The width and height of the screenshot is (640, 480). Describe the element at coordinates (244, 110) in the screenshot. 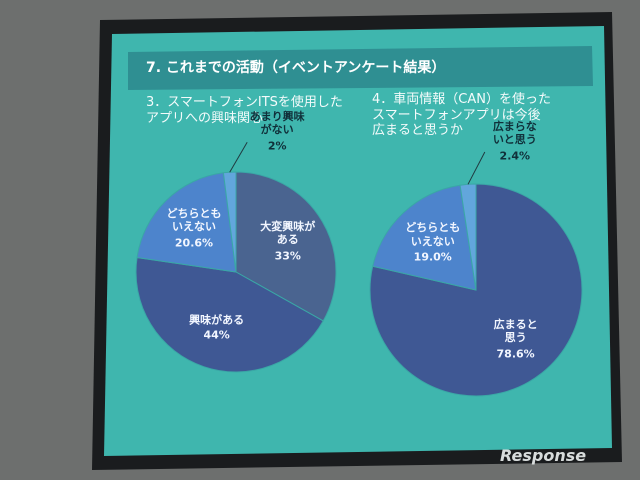

I see `chart-title: 3．スマートフォンITSを使用した アプリへの興味関心` at that location.